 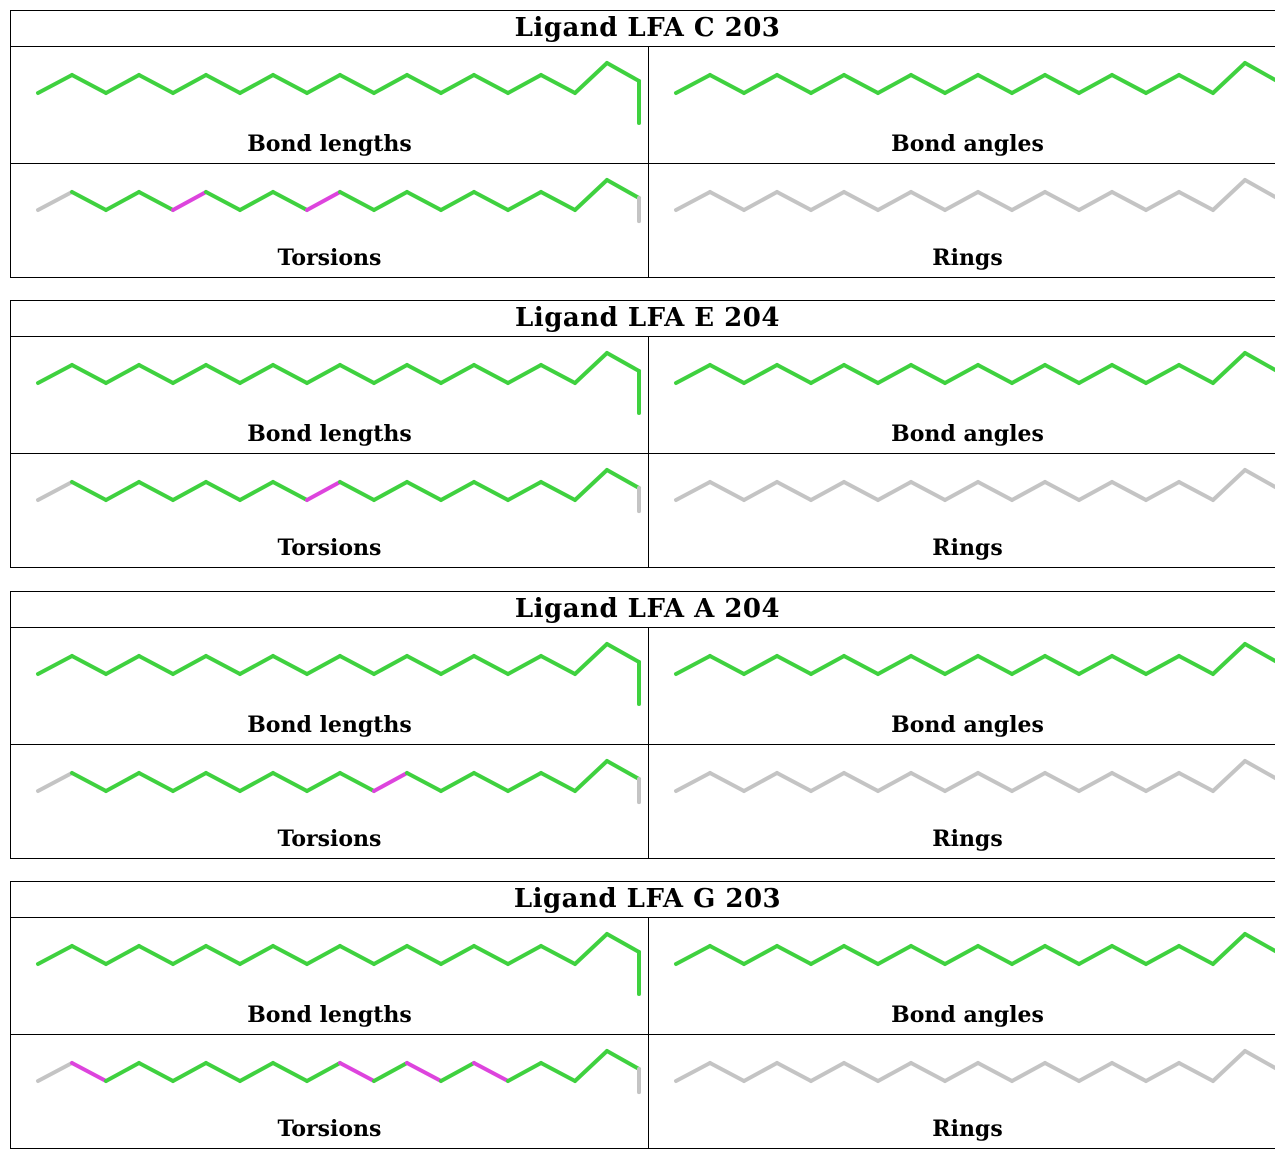 I want to click on cell-label: Bond angles, so click(x=967, y=725).